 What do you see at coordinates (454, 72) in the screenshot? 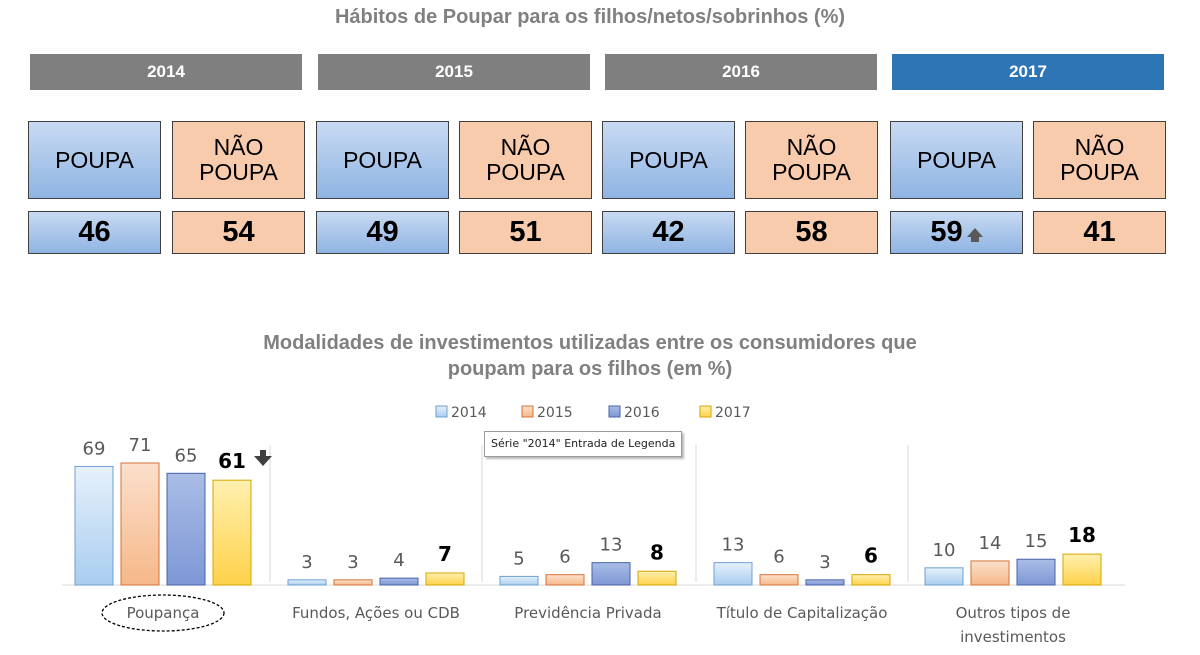
I see `year-header-2015: 2015` at bounding box center [454, 72].